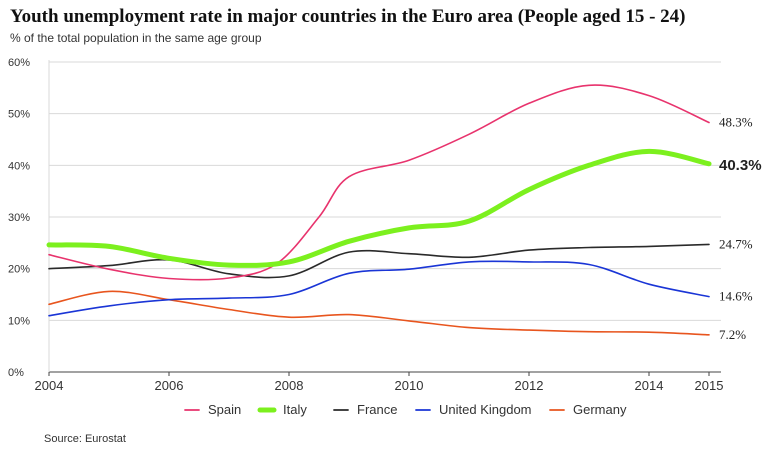 The image size is (780, 450). What do you see at coordinates (19, 321) in the screenshot?
I see `y-tick-label: 10%` at bounding box center [19, 321].